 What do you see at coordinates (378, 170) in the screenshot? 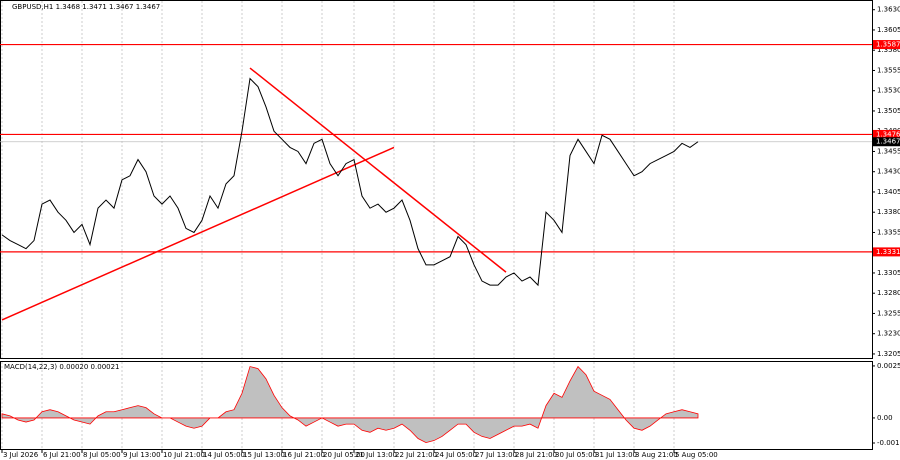
I see `trend-line` at bounding box center [378, 170].